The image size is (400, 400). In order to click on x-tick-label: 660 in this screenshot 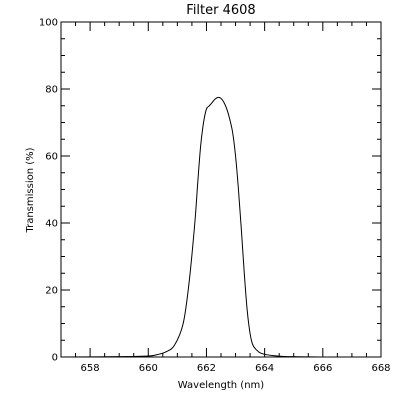, I will do `click(148, 368)`.